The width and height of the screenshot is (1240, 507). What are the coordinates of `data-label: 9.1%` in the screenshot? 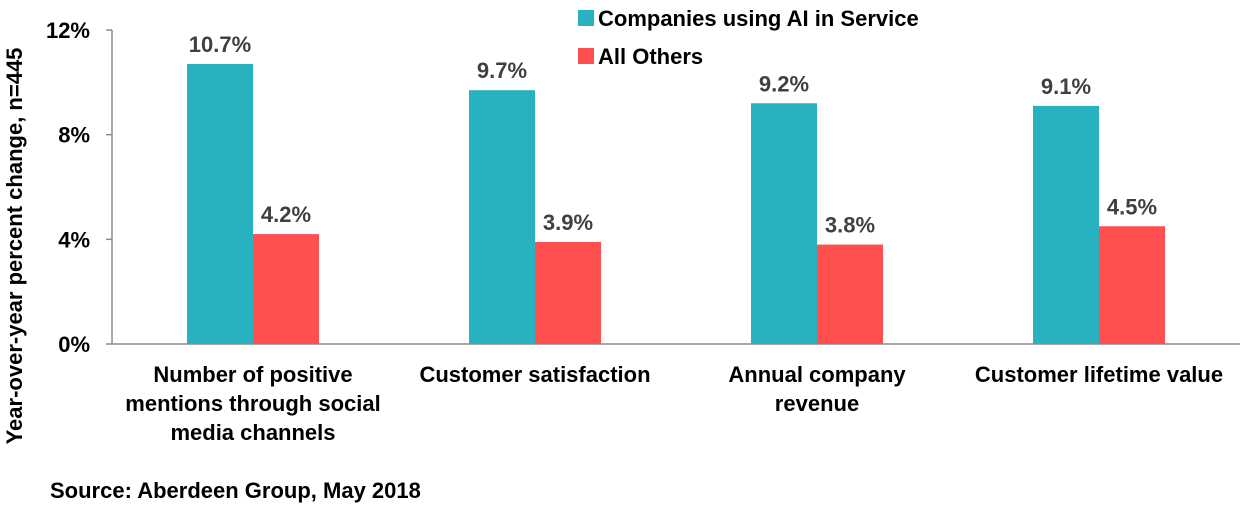 It's located at (1066, 86).